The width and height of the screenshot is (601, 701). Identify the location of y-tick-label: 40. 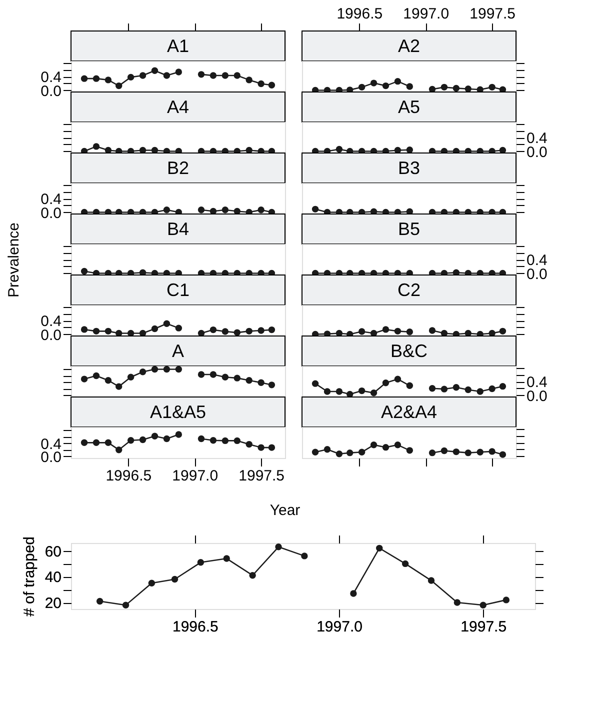
(53, 577).